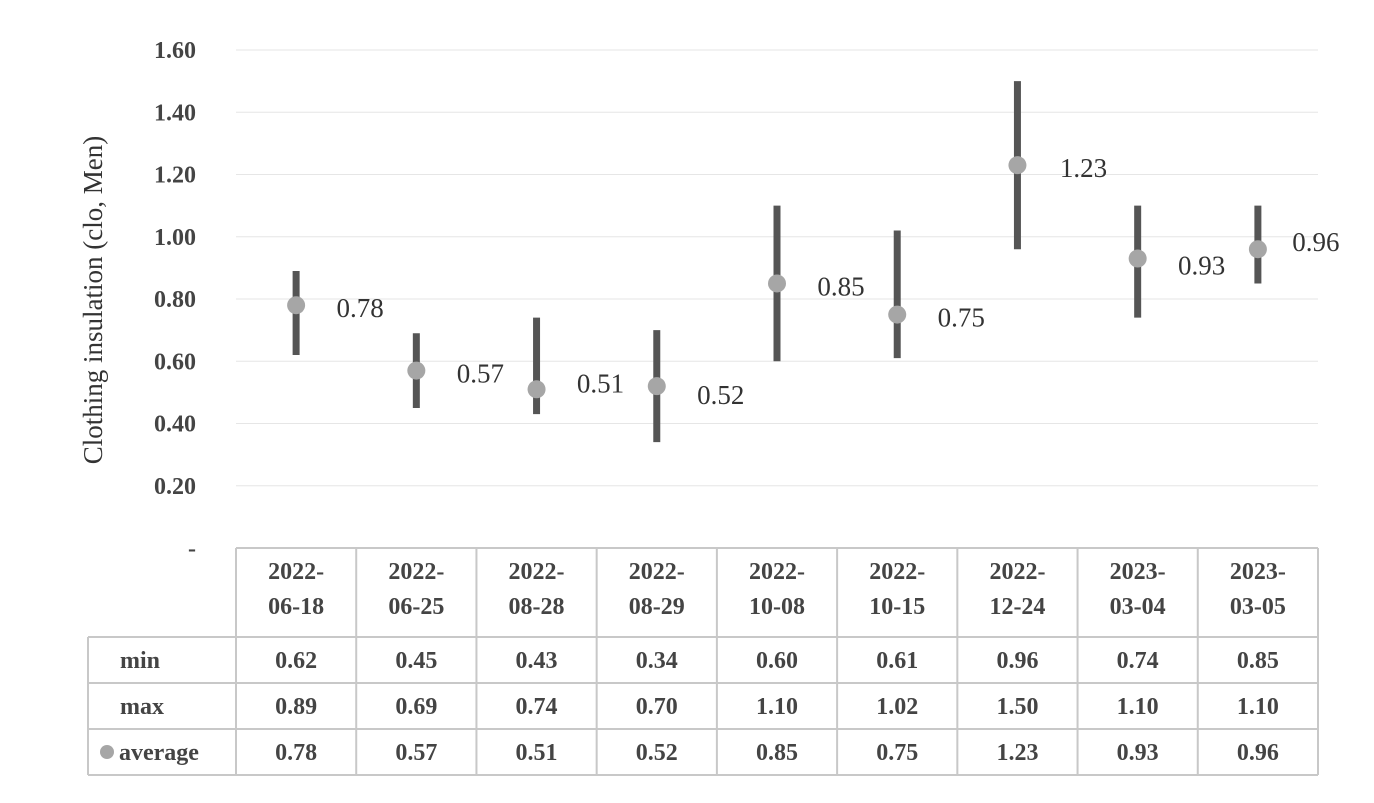  What do you see at coordinates (537, 753) in the screenshot?
I see `table-cell: 0.51` at bounding box center [537, 753].